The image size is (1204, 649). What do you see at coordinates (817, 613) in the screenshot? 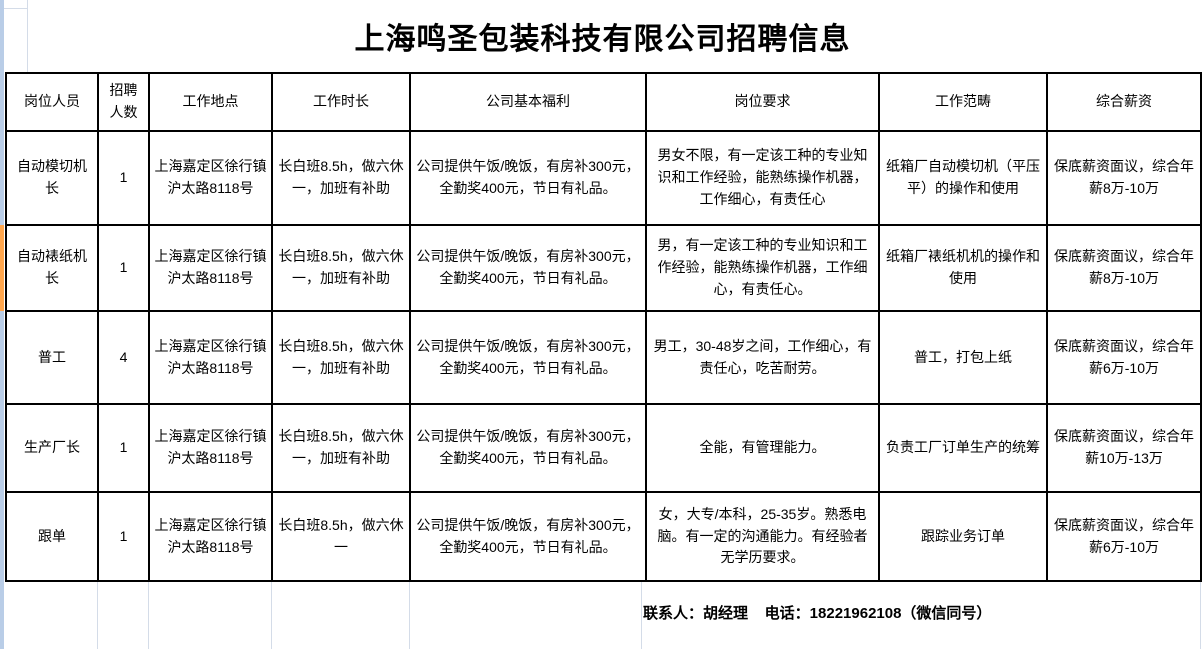
I see `contact-info: 联系人：胡经理 电话：18221962108（微信同号）` at bounding box center [817, 613].